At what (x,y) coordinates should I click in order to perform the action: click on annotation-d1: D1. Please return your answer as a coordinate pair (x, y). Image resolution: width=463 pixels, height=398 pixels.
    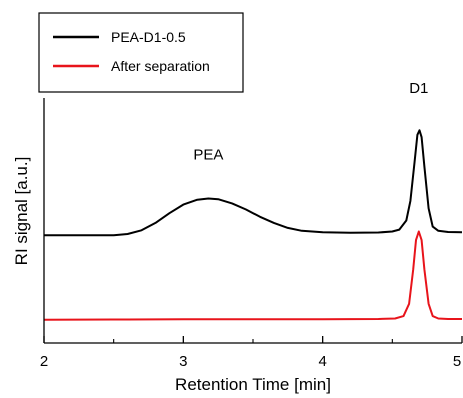
    Looking at the image, I should click on (418, 88).